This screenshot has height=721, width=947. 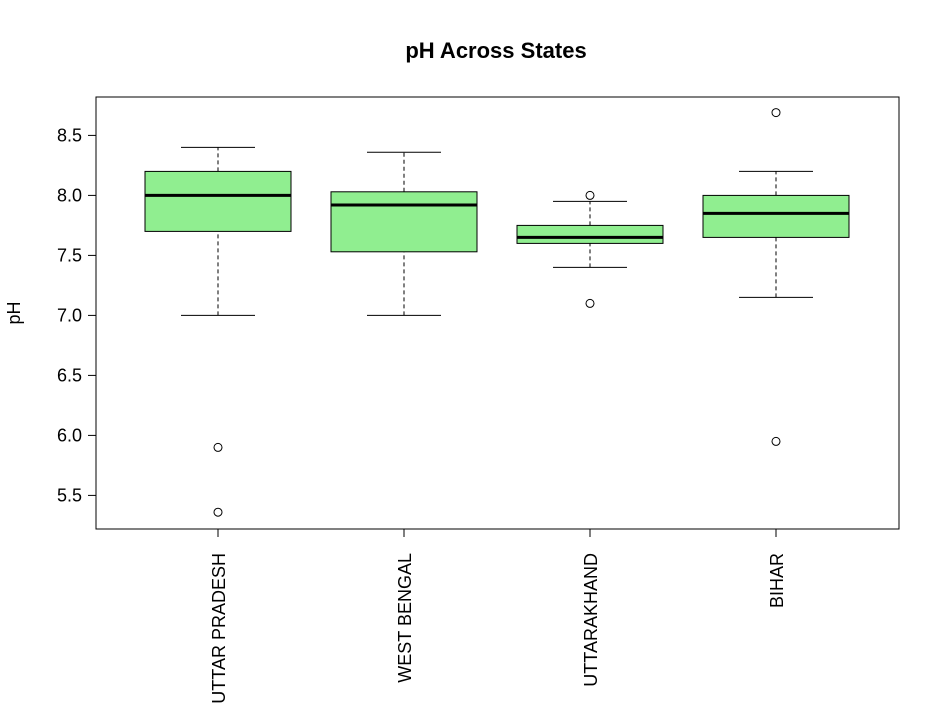 I want to click on y-tick-label: 8.5, so click(x=69, y=135).